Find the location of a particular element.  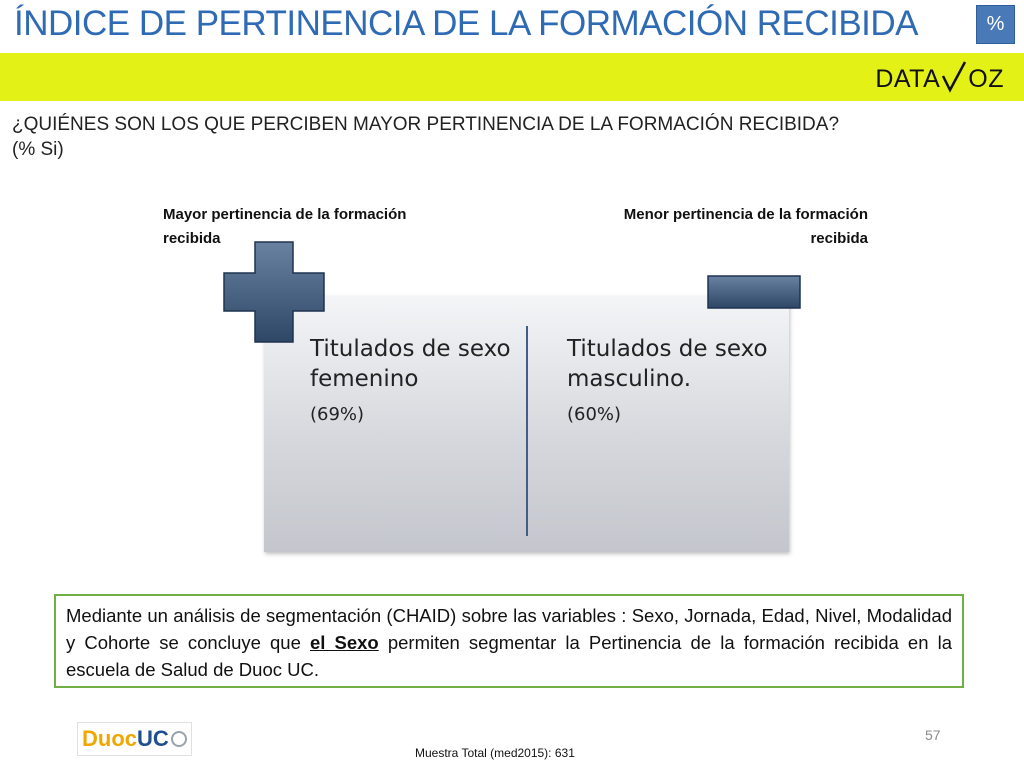

header-band is located at coordinates (512, 77).